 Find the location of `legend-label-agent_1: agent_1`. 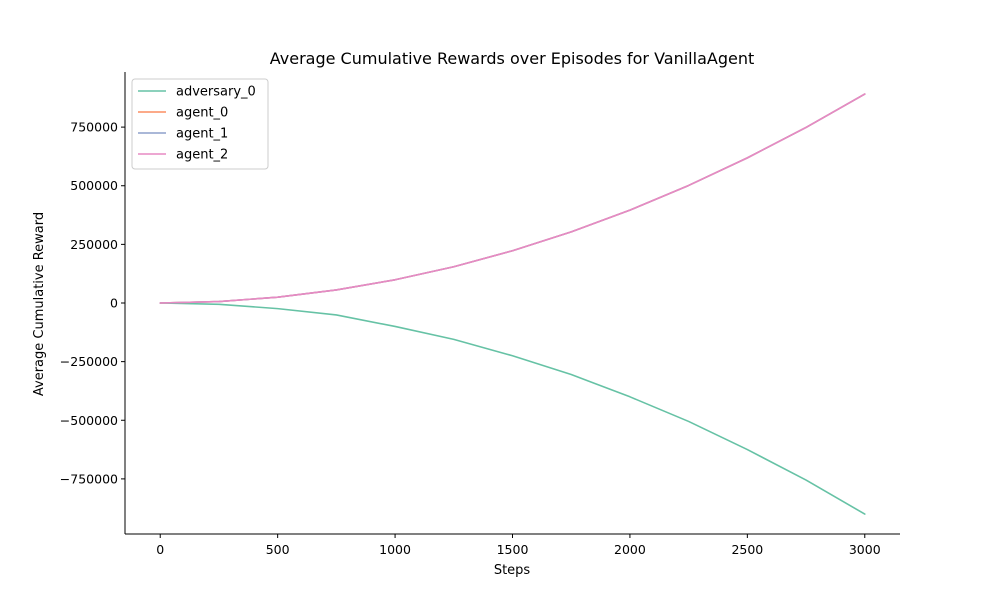

legend-label-agent_1: agent_1 is located at coordinates (202, 134).